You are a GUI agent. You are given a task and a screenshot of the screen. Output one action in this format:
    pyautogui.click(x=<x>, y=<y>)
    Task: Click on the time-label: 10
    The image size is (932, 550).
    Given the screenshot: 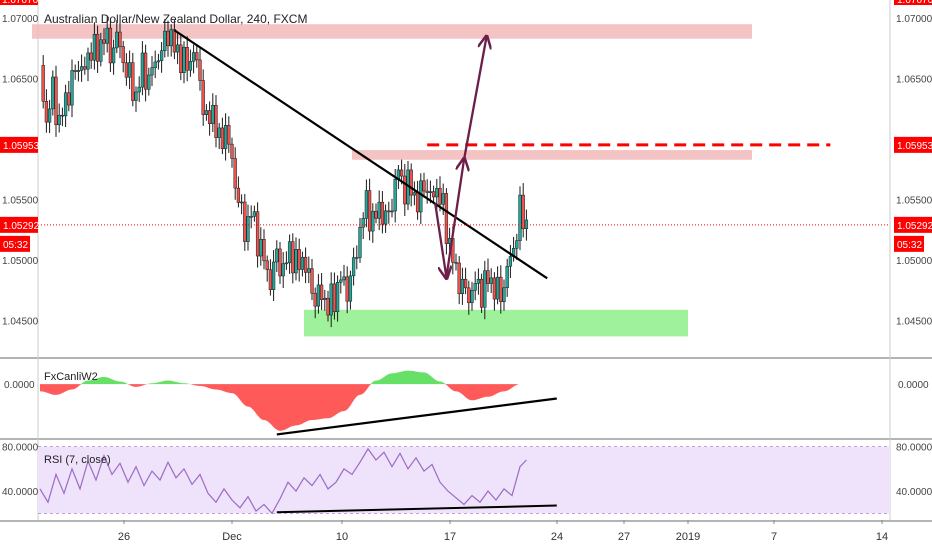 What is the action you would take?
    pyautogui.click(x=342, y=537)
    